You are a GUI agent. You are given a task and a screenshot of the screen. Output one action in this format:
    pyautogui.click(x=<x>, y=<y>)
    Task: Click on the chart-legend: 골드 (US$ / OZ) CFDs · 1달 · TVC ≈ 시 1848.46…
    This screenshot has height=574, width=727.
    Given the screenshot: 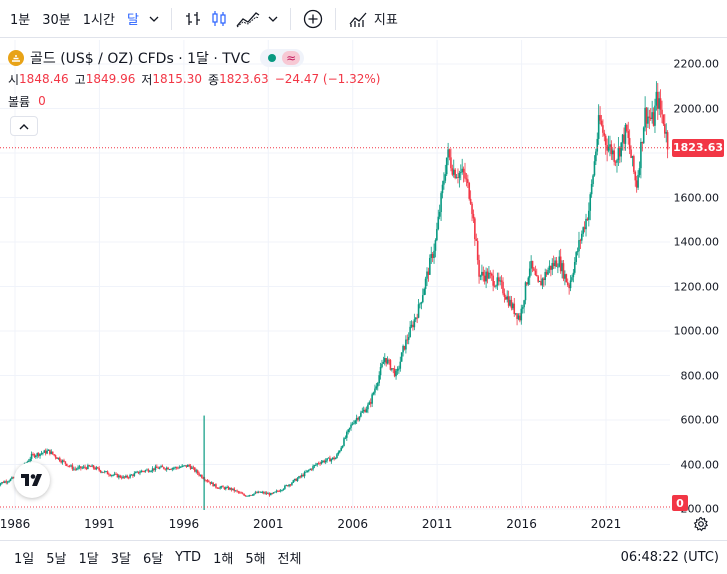 What is the action you would take?
    pyautogui.click(x=197, y=79)
    